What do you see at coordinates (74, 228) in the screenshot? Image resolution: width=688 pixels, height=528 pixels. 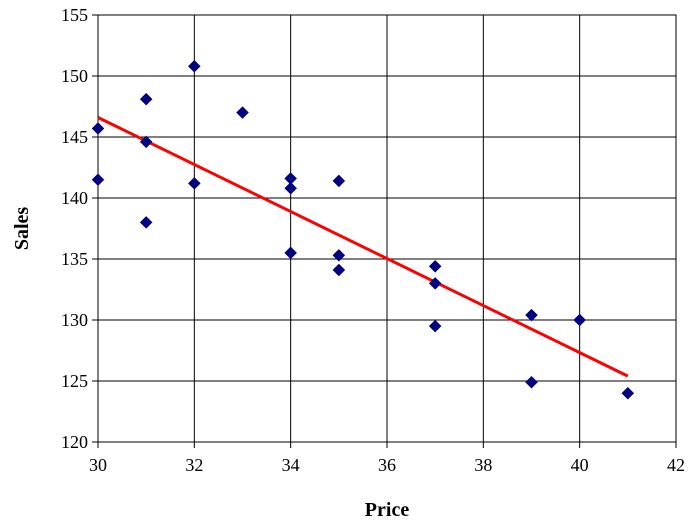 I see `y-axis-tick-labels: 120 125 130 135 140 145 150 155` at bounding box center [74, 228].